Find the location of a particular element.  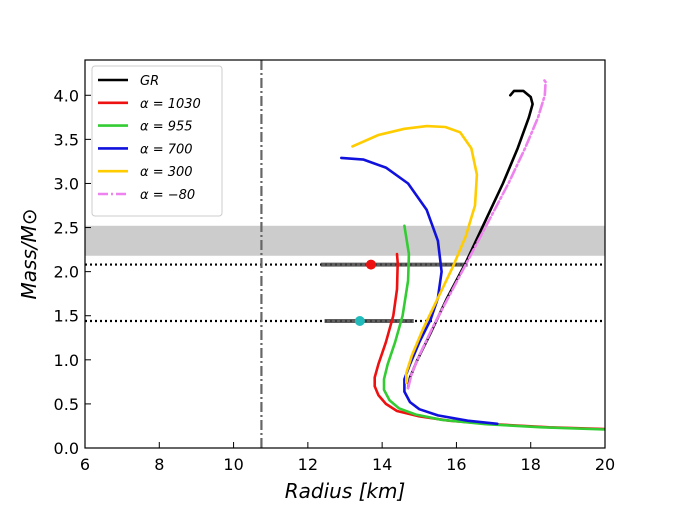

y-tick-label-7: 3.5 is located at coordinates (66, 139).